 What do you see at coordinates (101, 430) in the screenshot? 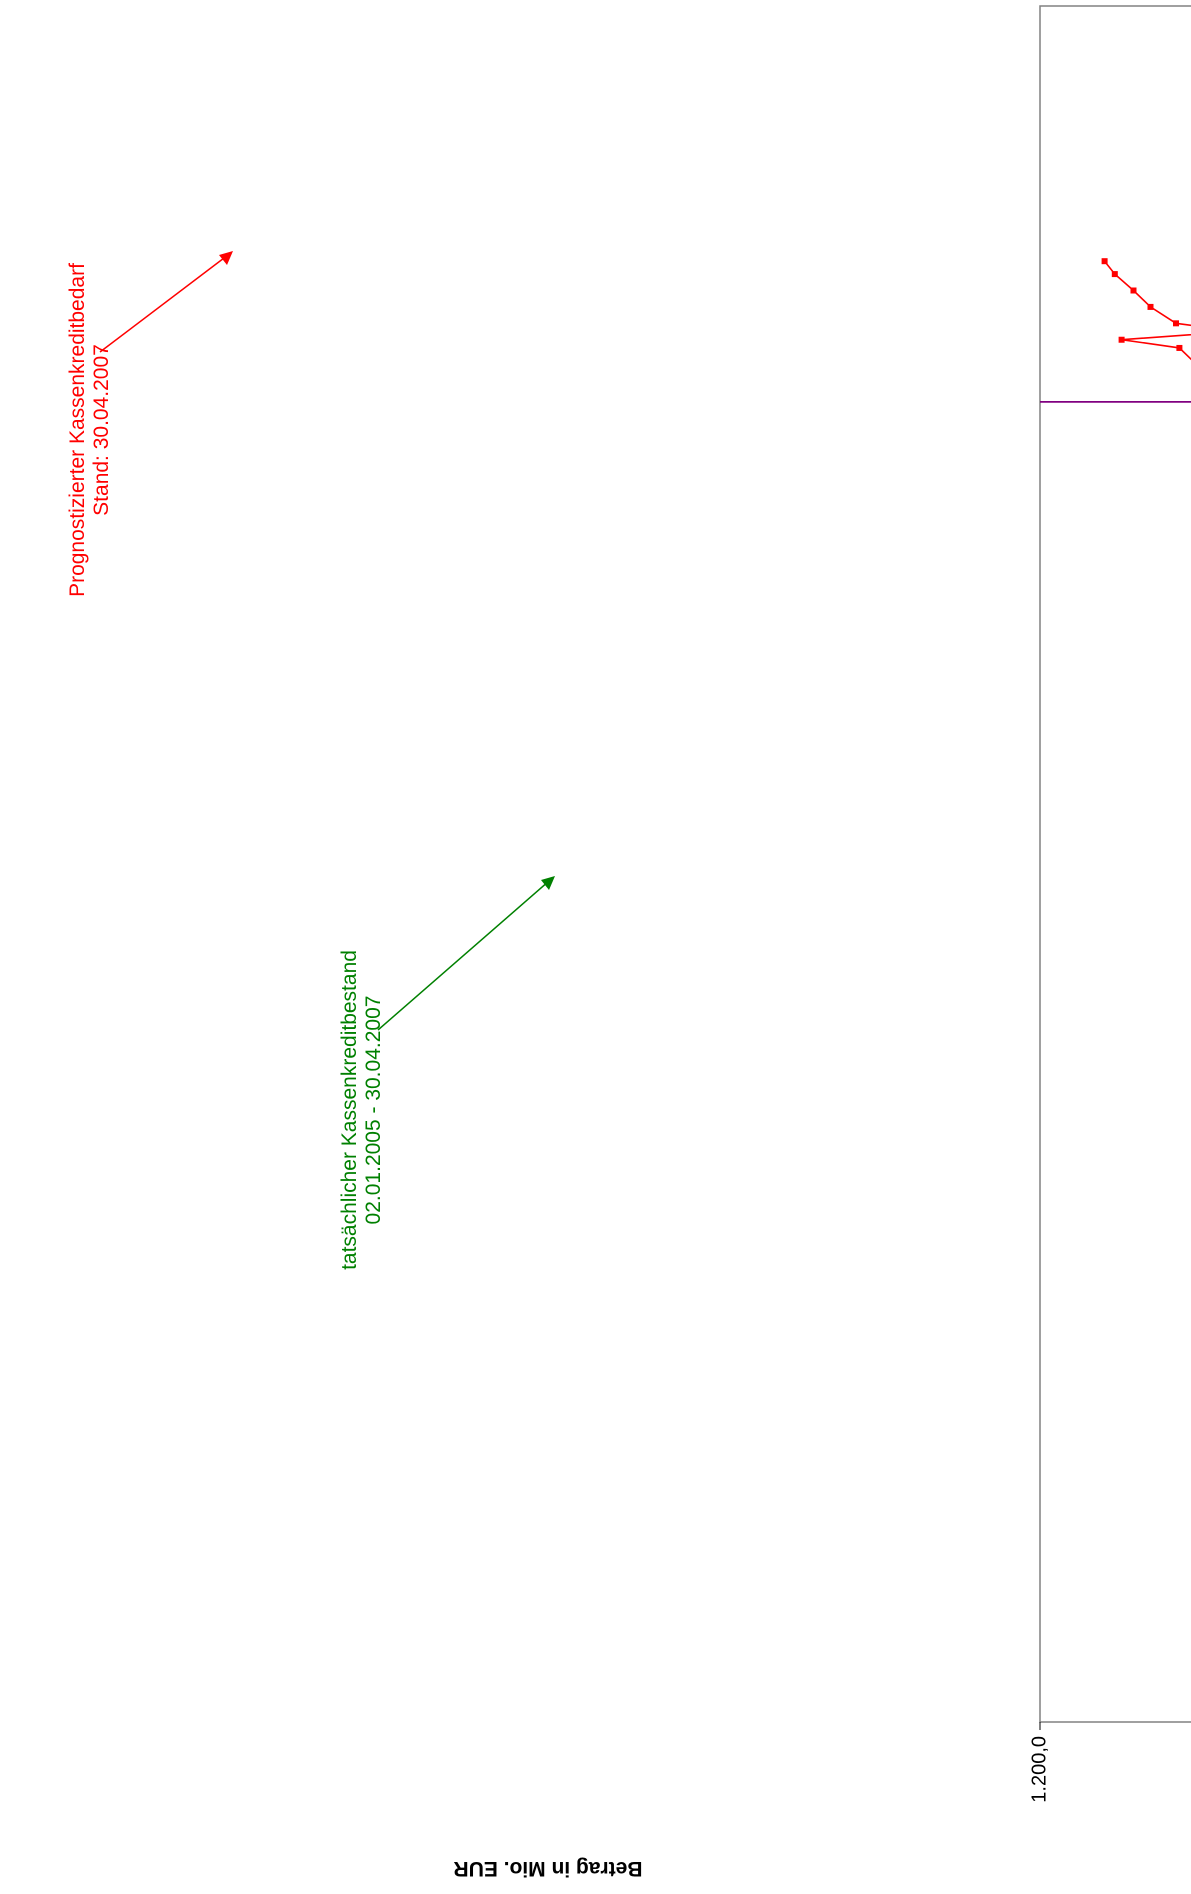
I see `forecast-label-line2: Stand: 30.04.2007` at bounding box center [101, 430].